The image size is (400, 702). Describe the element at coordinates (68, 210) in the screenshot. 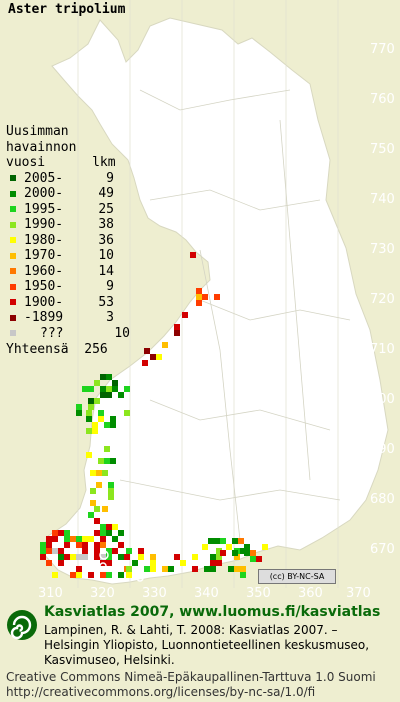

I see `legend-row: 1995- 25` at that location.